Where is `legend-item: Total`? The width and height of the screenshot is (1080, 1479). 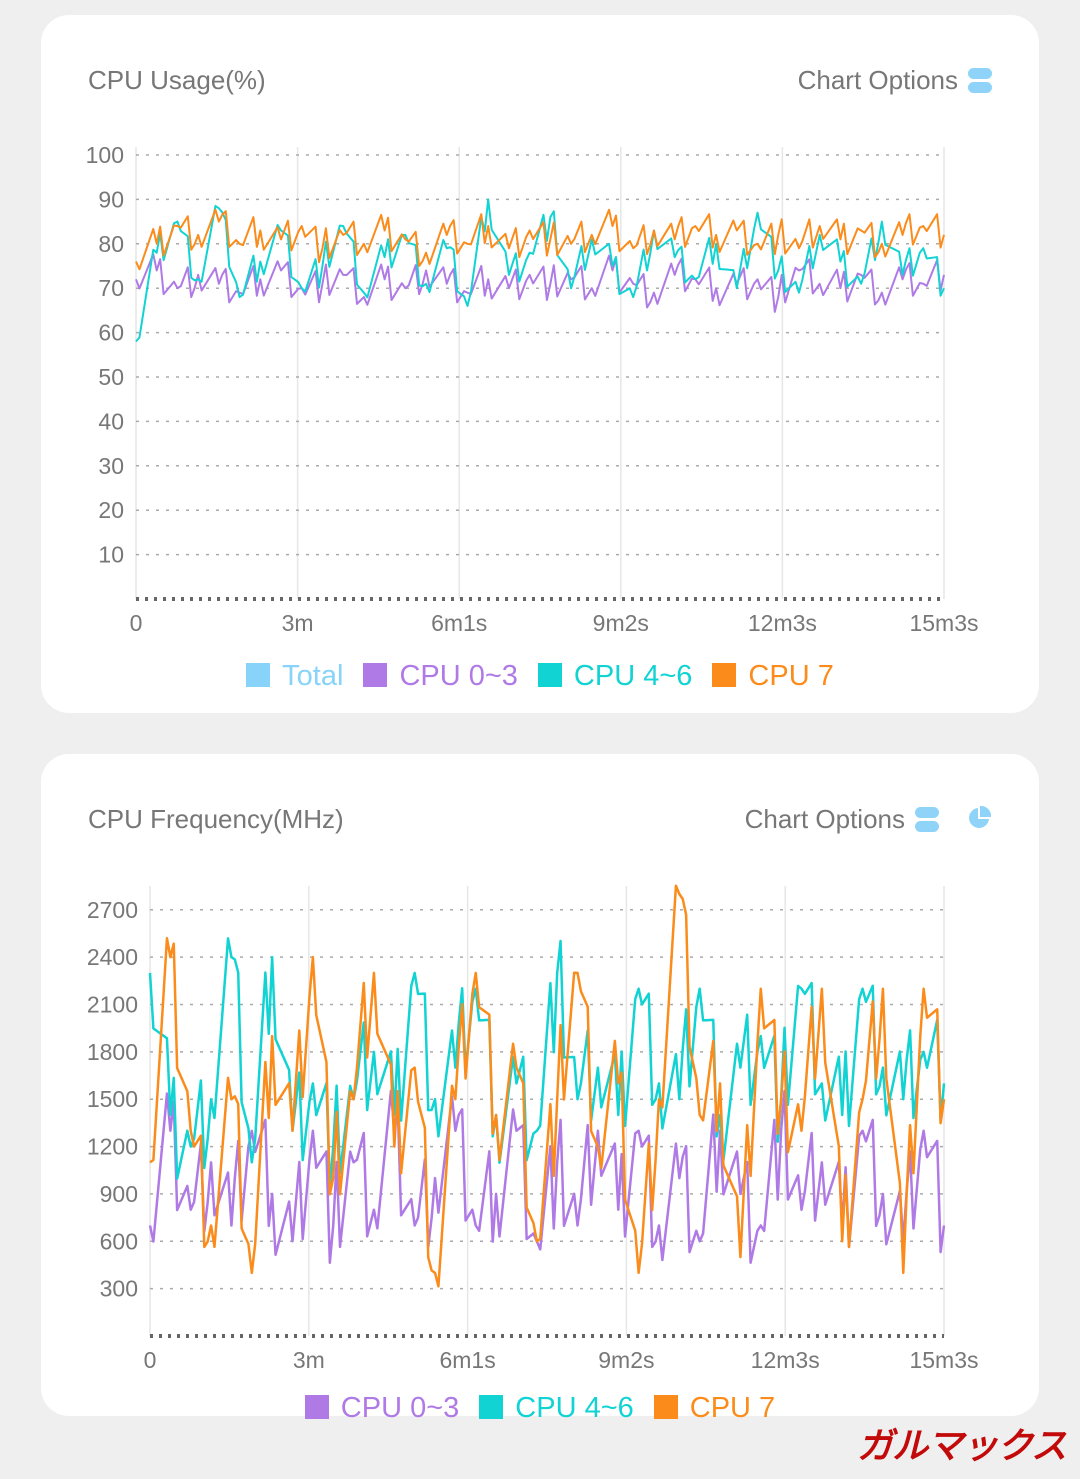 legend-item: Total is located at coordinates (294, 676).